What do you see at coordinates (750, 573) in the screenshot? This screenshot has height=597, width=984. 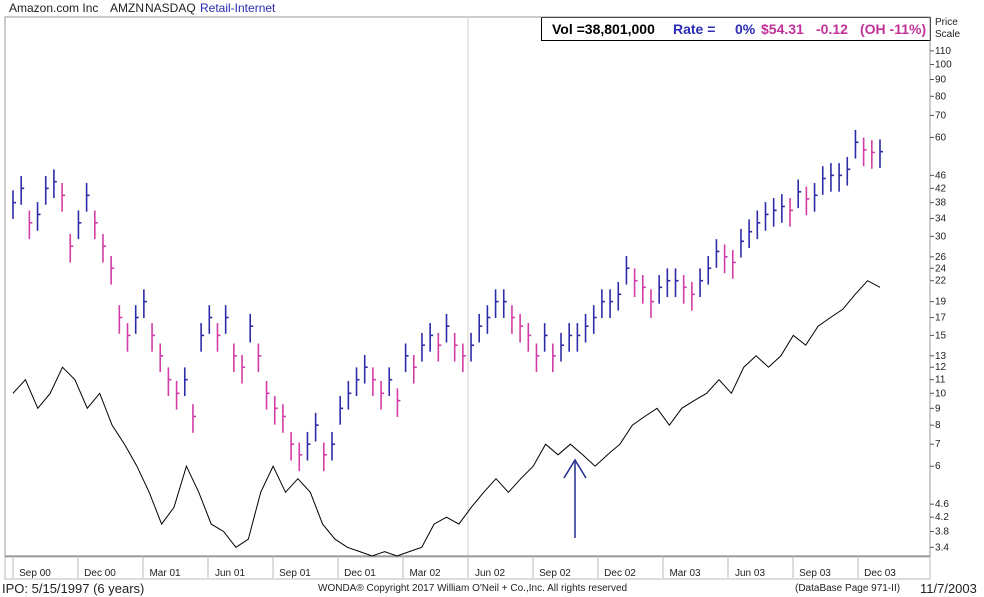 I see `x-tick-label: Jun 03` at bounding box center [750, 573].